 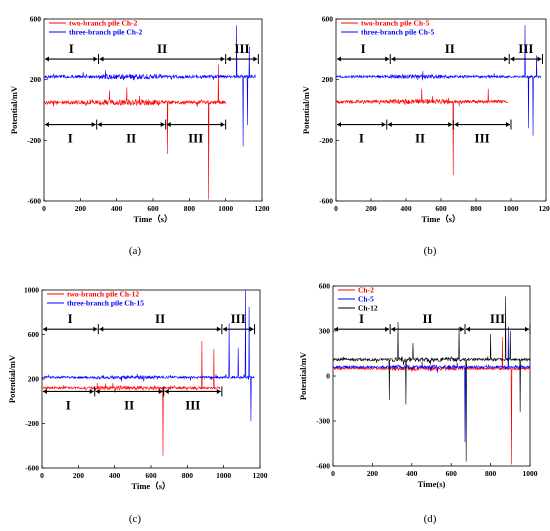 What do you see at coordinates (368, 308) in the screenshot?
I see `legend-label: Ch-12` at bounding box center [368, 308].